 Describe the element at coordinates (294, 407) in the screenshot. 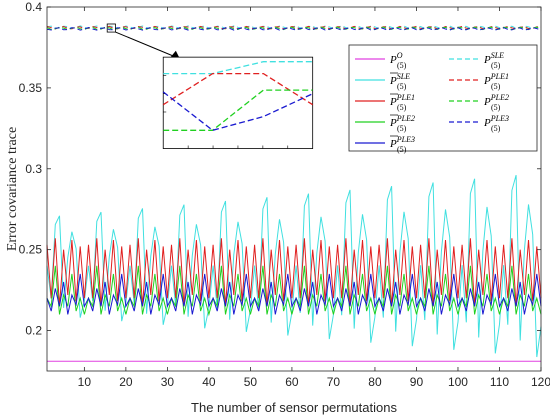

I see `x-axis-label: The number of sensor permutations` at that location.